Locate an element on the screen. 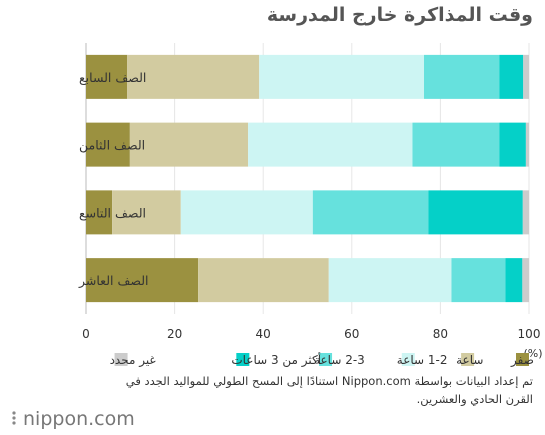 This screenshot has width=545, height=435. category-label: الصف الثامن is located at coordinates (112, 146).